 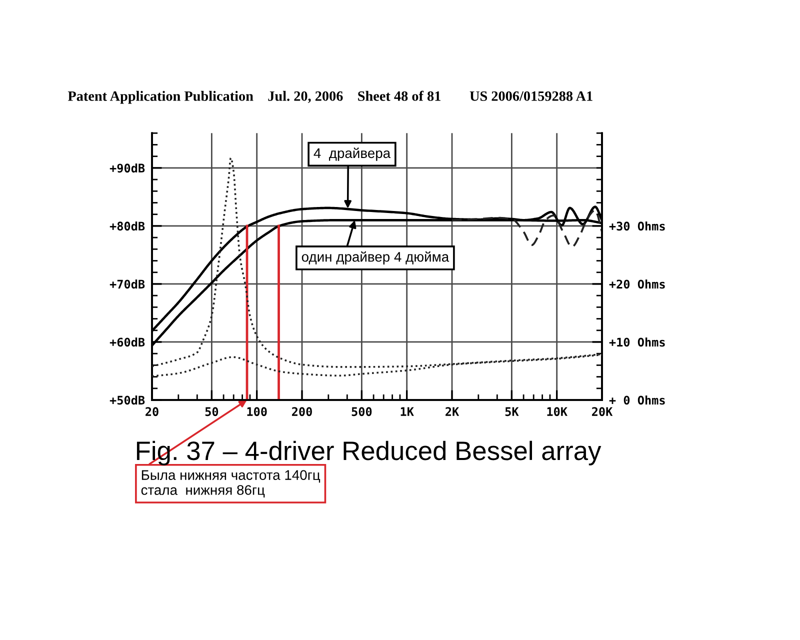 I want to click on x-tick-label: 20K, so click(x=602, y=411).